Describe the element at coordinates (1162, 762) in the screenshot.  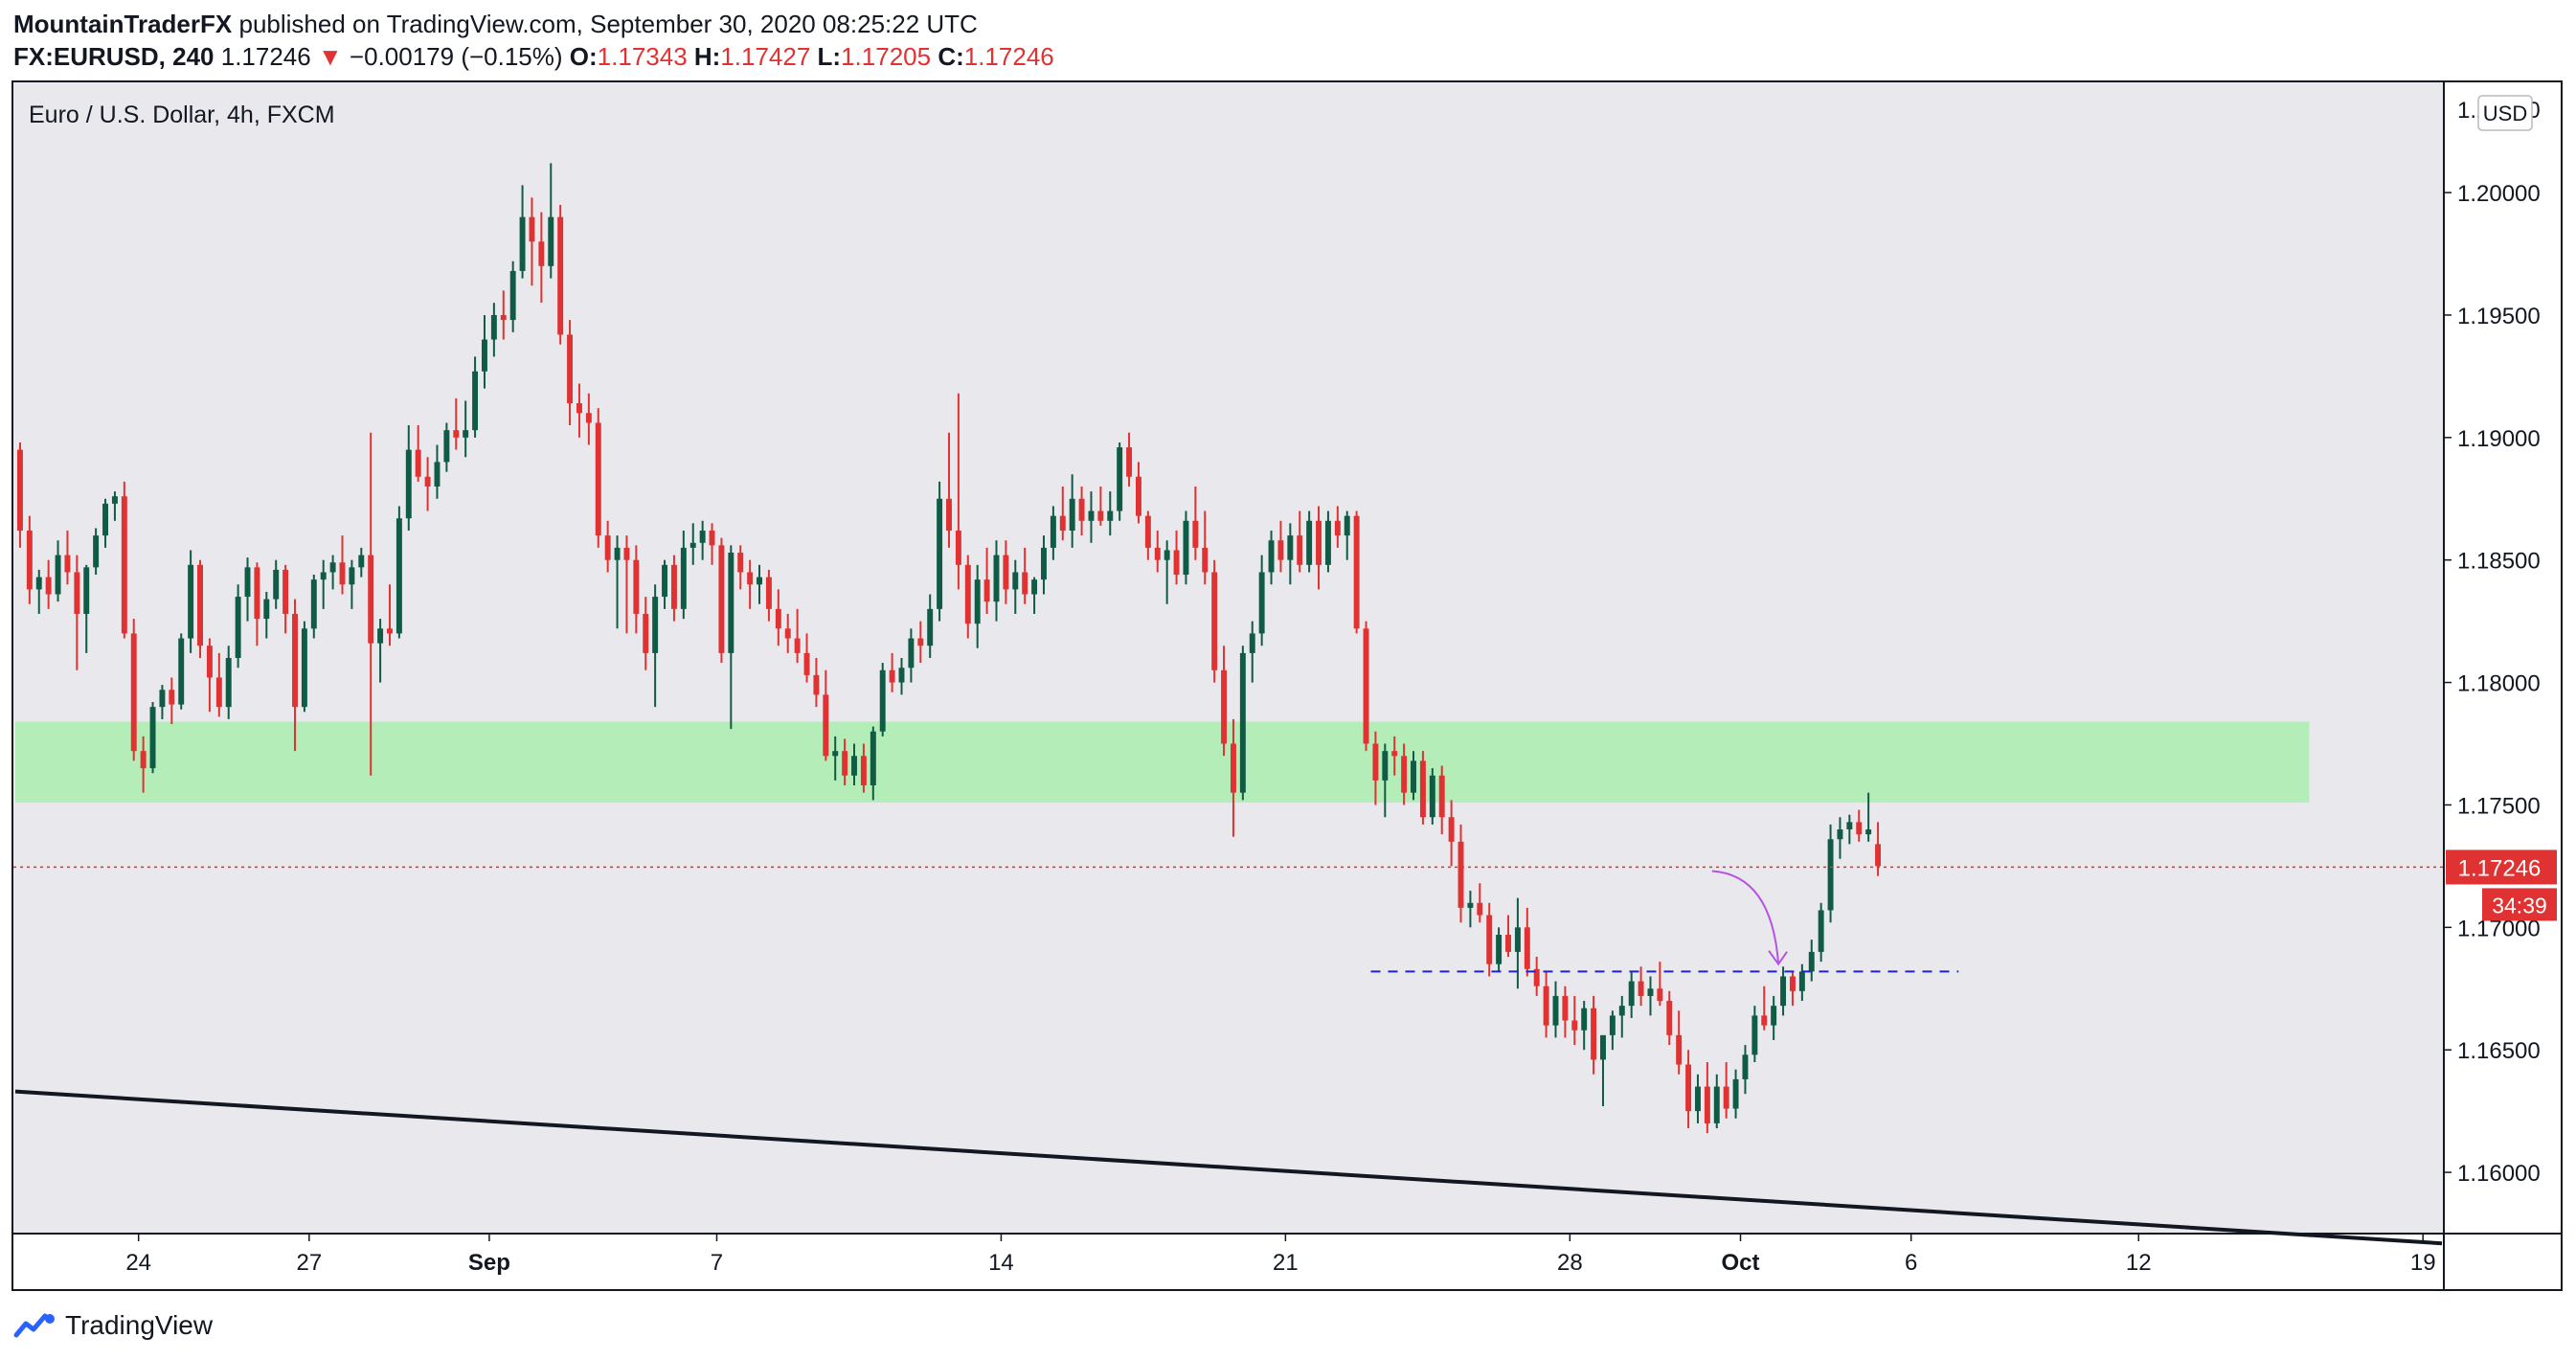
I see `support-zone` at that location.